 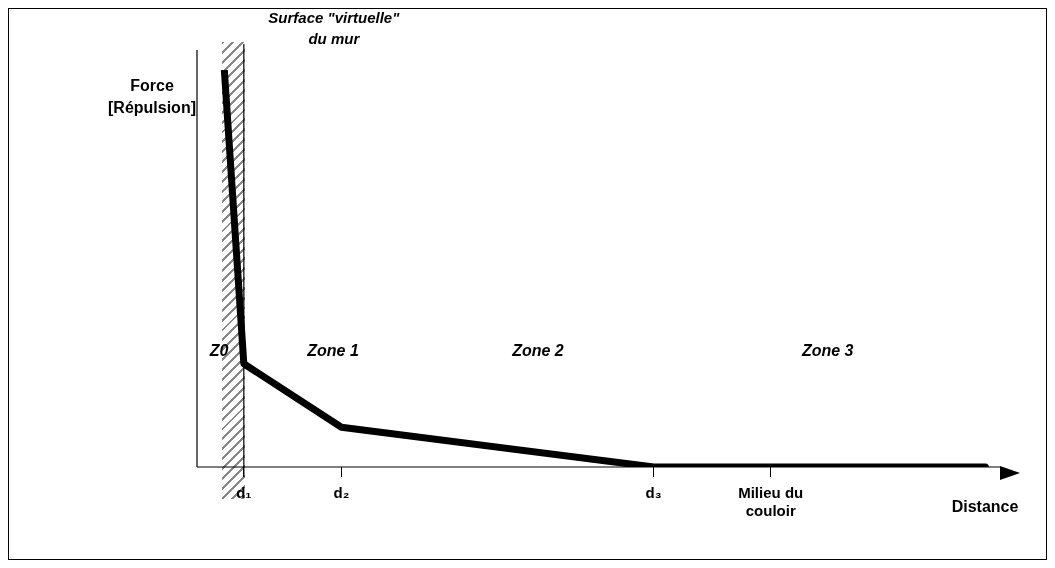 I want to click on x-tick-label: d₁, so click(x=244, y=493).